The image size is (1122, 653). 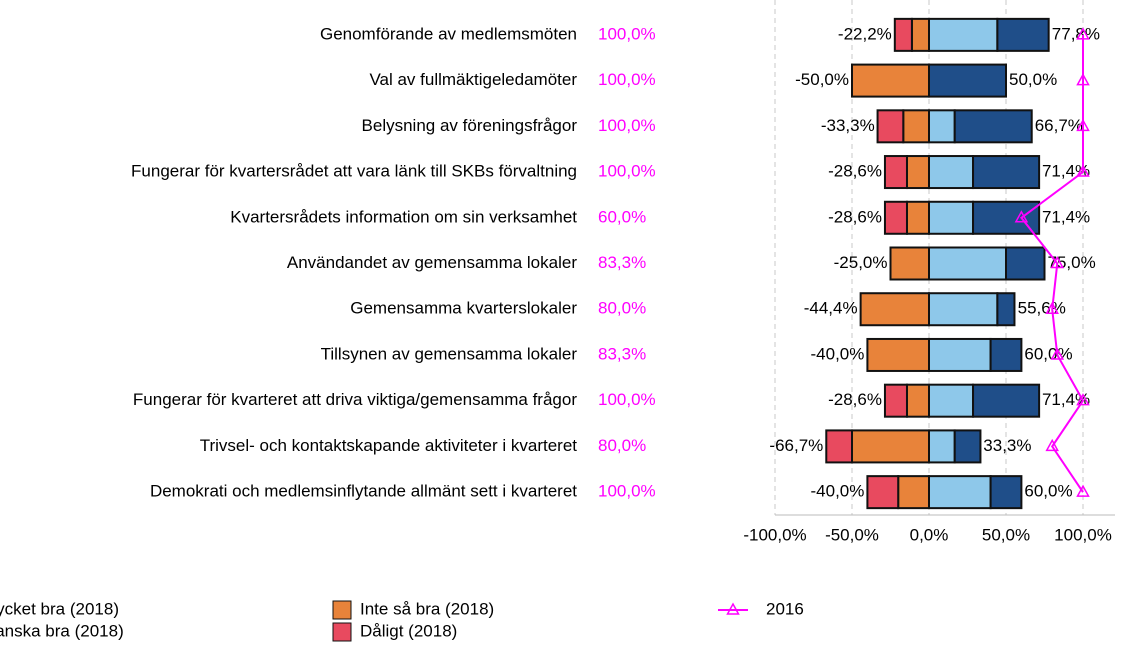 What do you see at coordinates (1048, 353) in the screenshot?
I see `positive-total-label: 60,0%` at bounding box center [1048, 353].